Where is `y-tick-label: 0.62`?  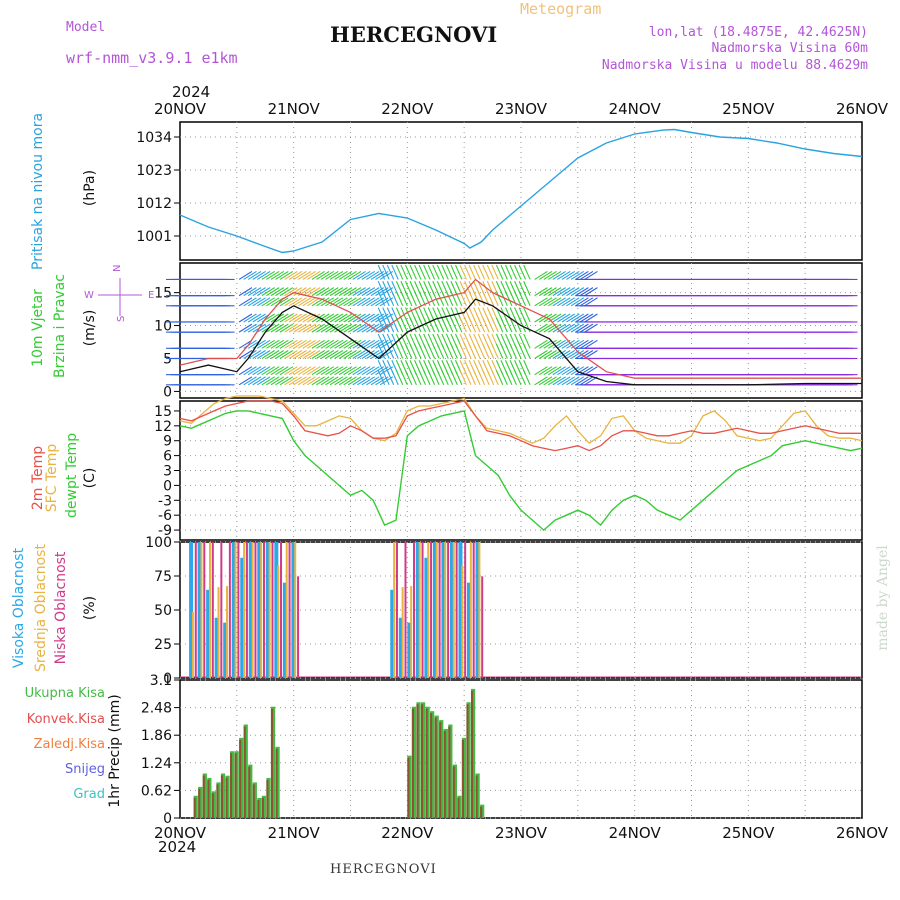 y-tick-label: 0.62 is located at coordinates (156, 791).